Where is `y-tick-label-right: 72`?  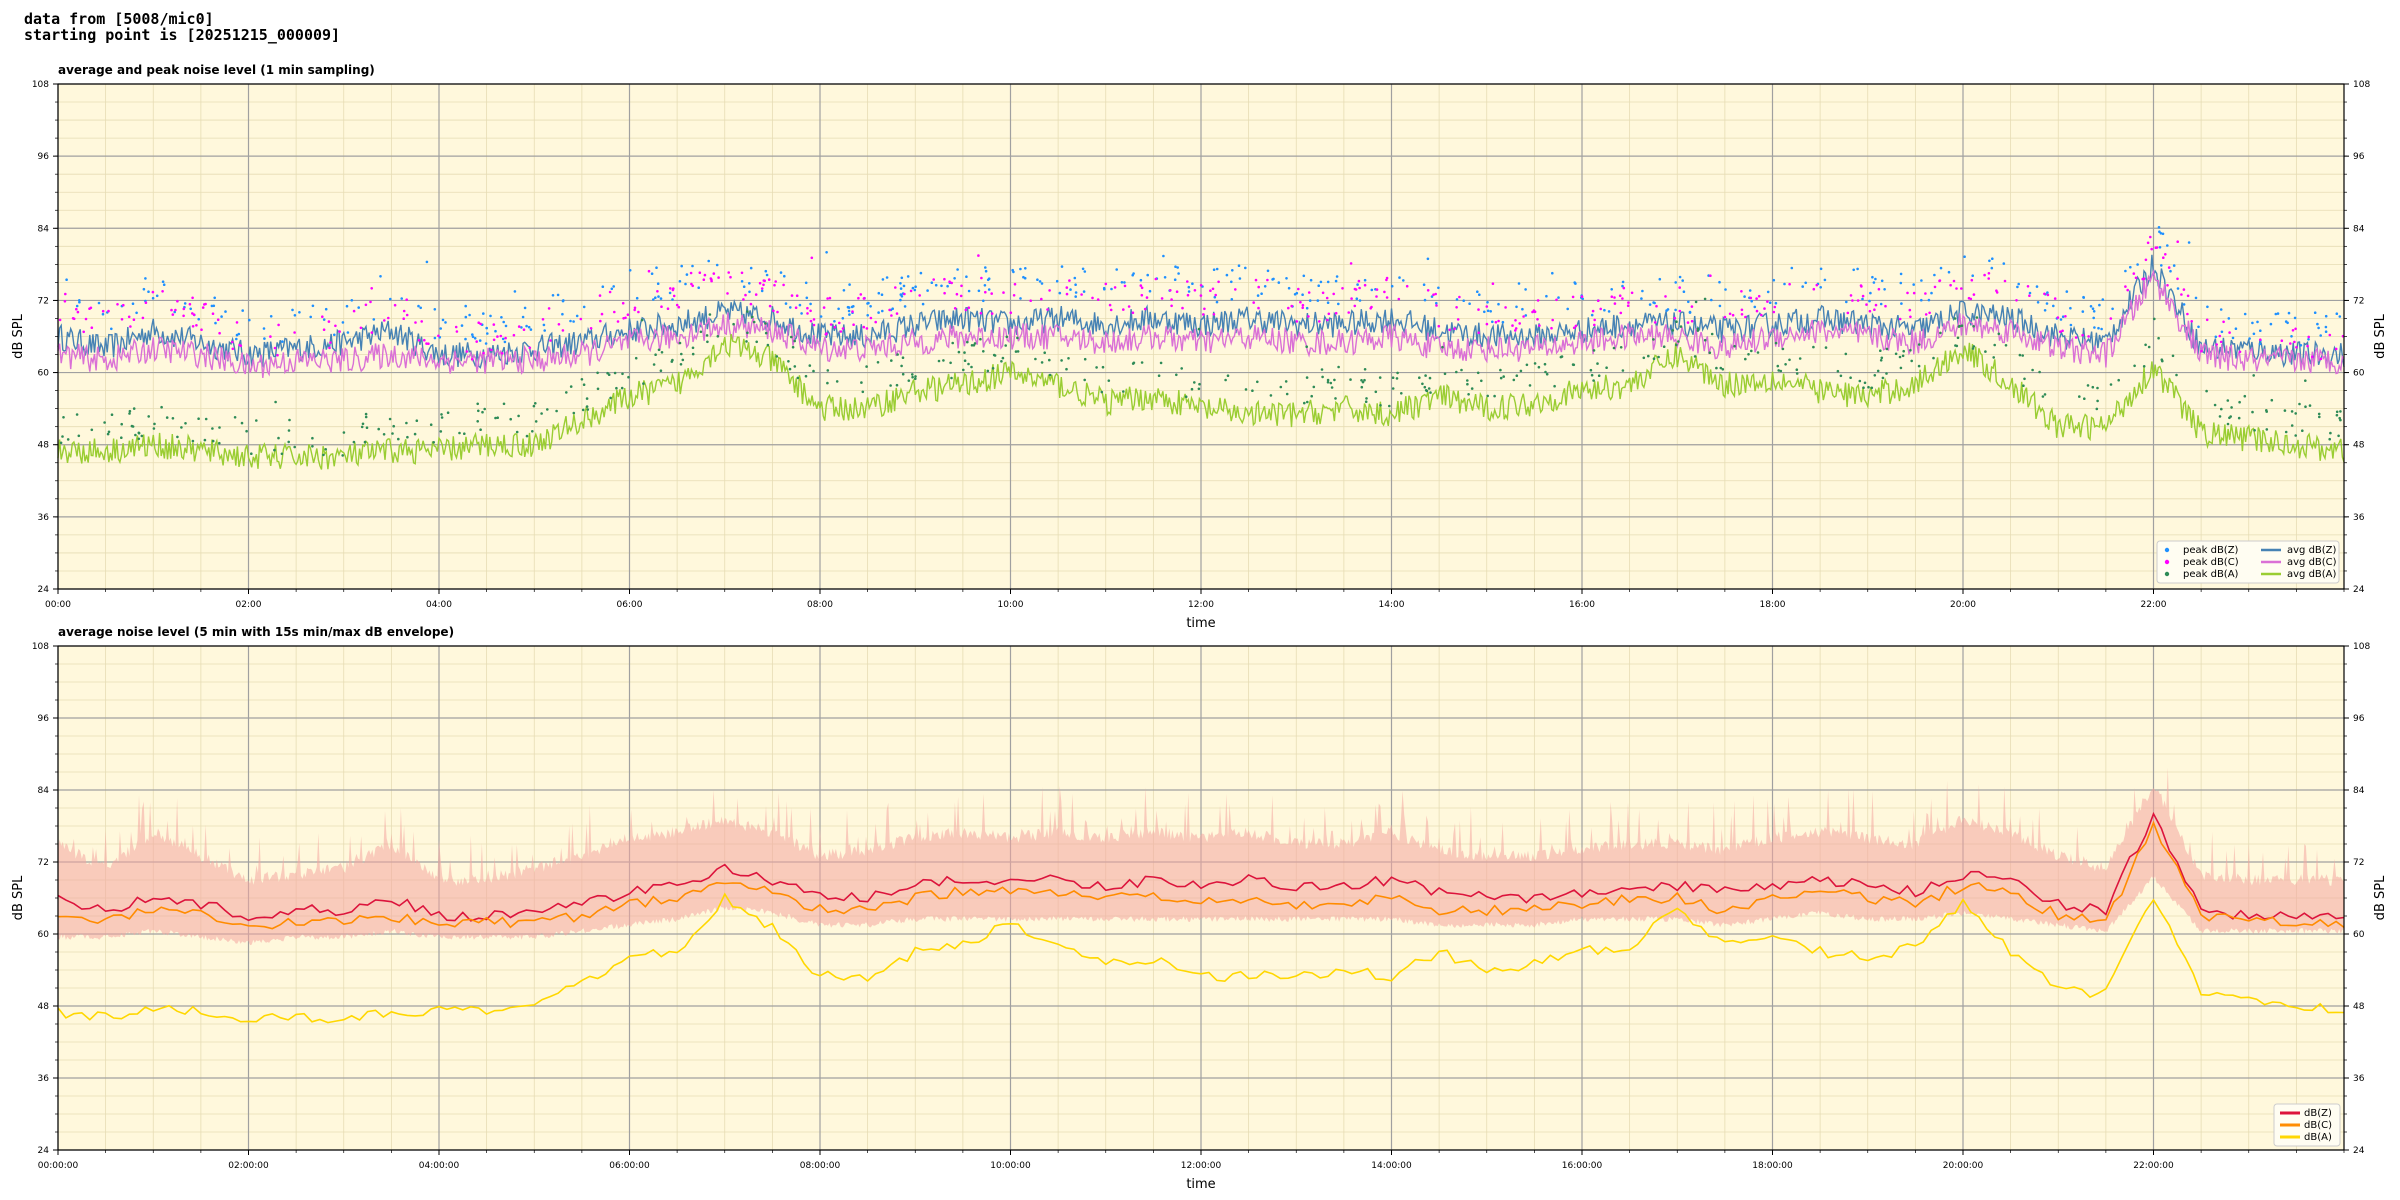 y-tick-label-right: 72 is located at coordinates (2358, 301).